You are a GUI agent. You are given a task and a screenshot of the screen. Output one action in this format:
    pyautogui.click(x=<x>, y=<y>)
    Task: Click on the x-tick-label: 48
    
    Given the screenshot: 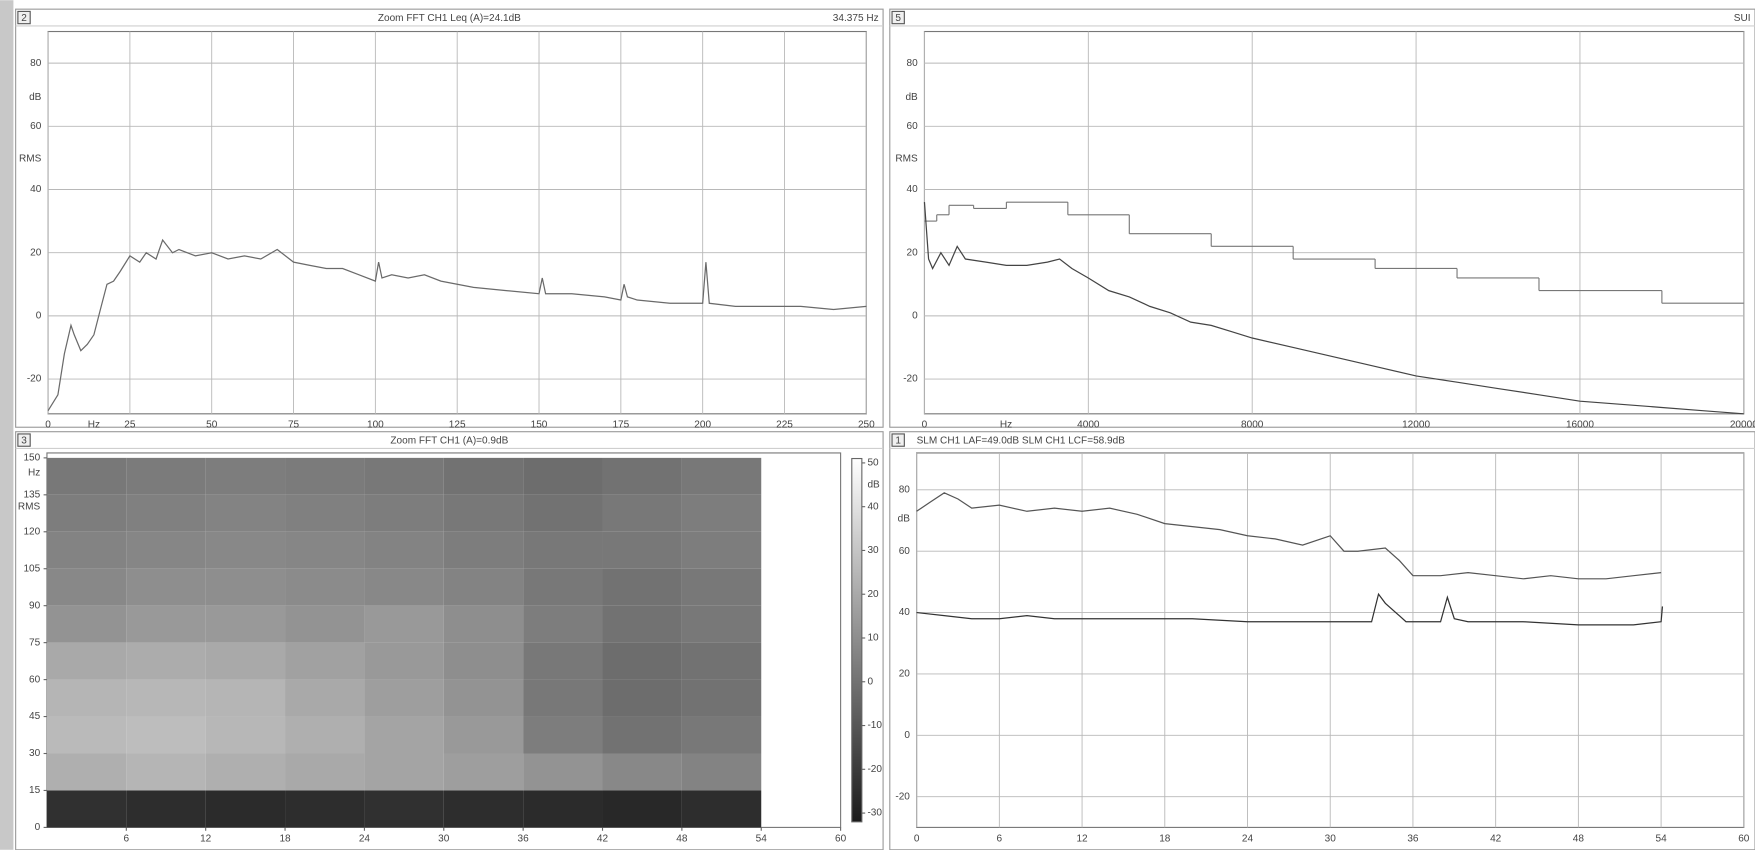 What is the action you would take?
    pyautogui.click(x=1579, y=838)
    